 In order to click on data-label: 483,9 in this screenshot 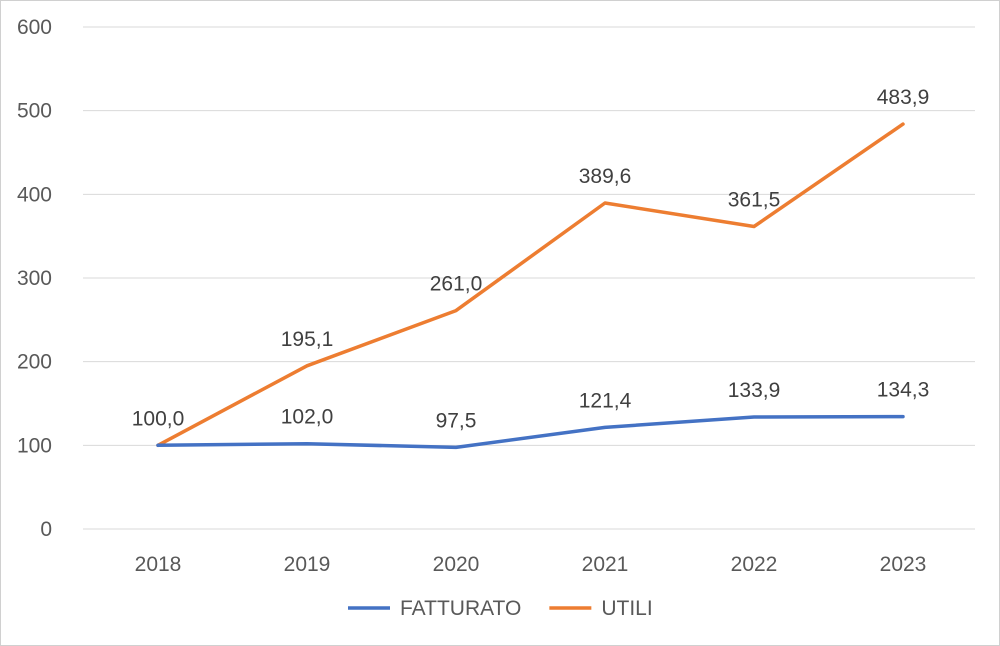, I will do `click(903, 97)`.